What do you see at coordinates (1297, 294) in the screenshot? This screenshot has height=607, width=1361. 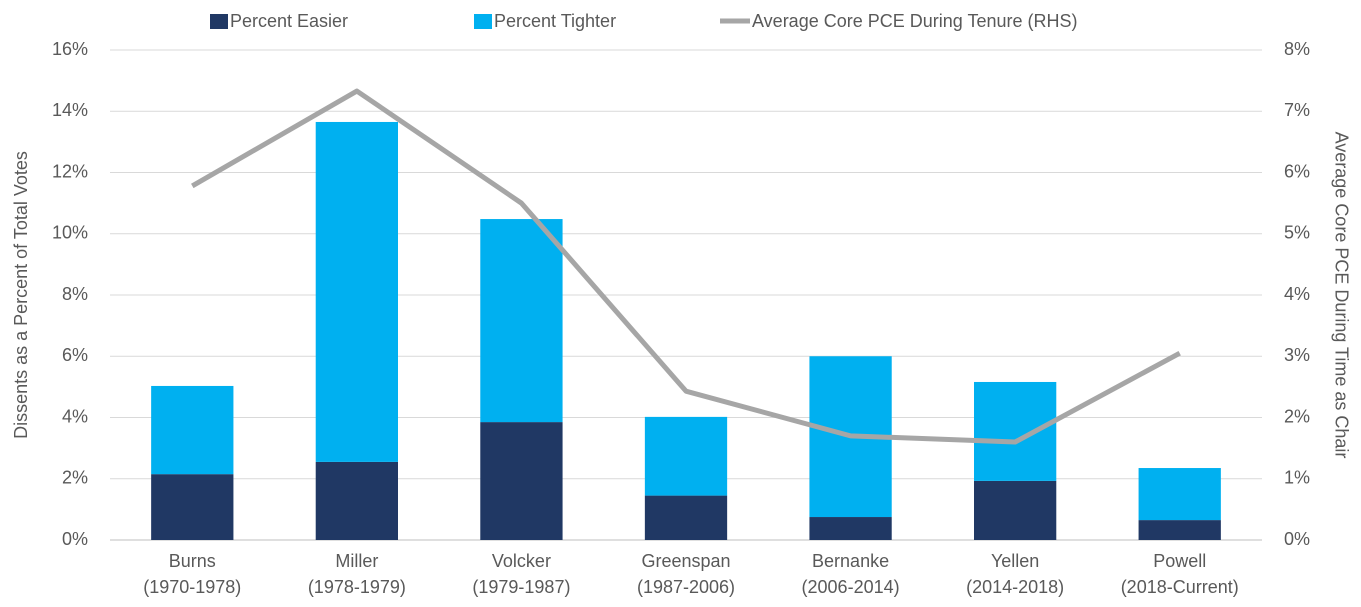 I see `y2-tick-label: 4%` at bounding box center [1297, 294].